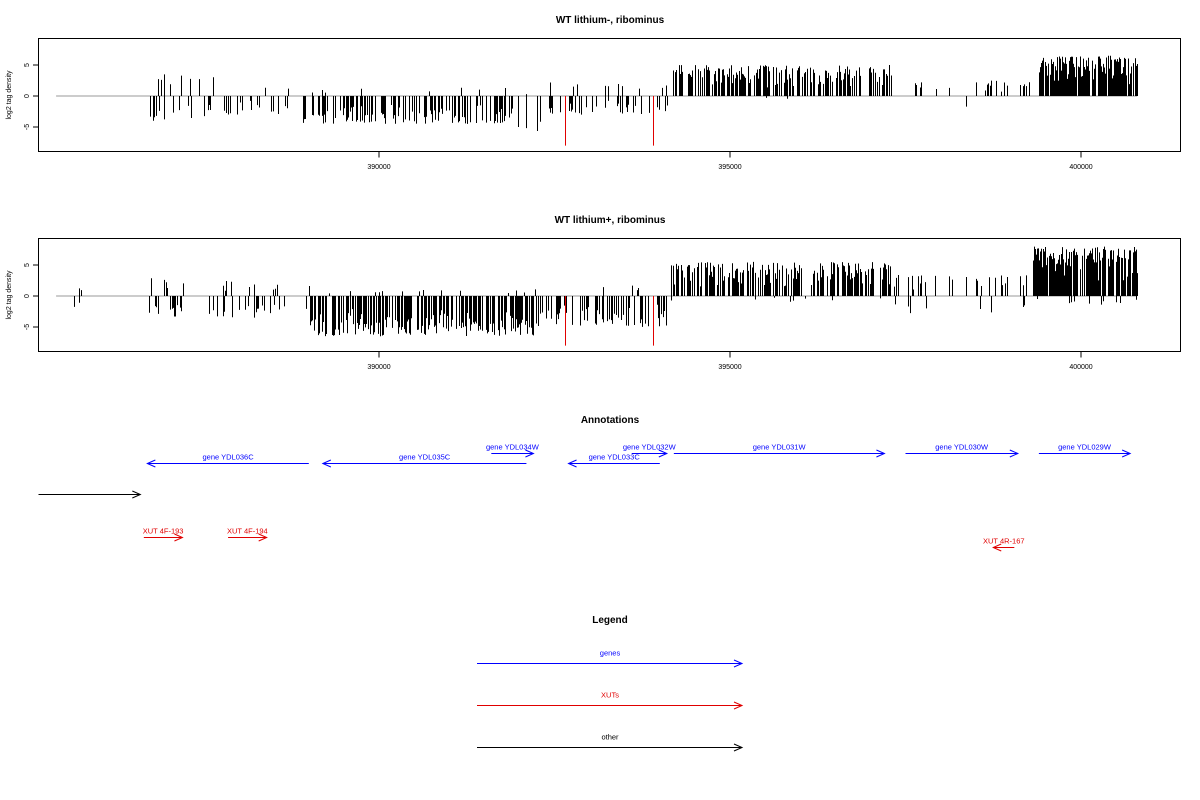  Describe the element at coordinates (610, 695) in the screenshot. I see `legend-label: XUTs` at that location.